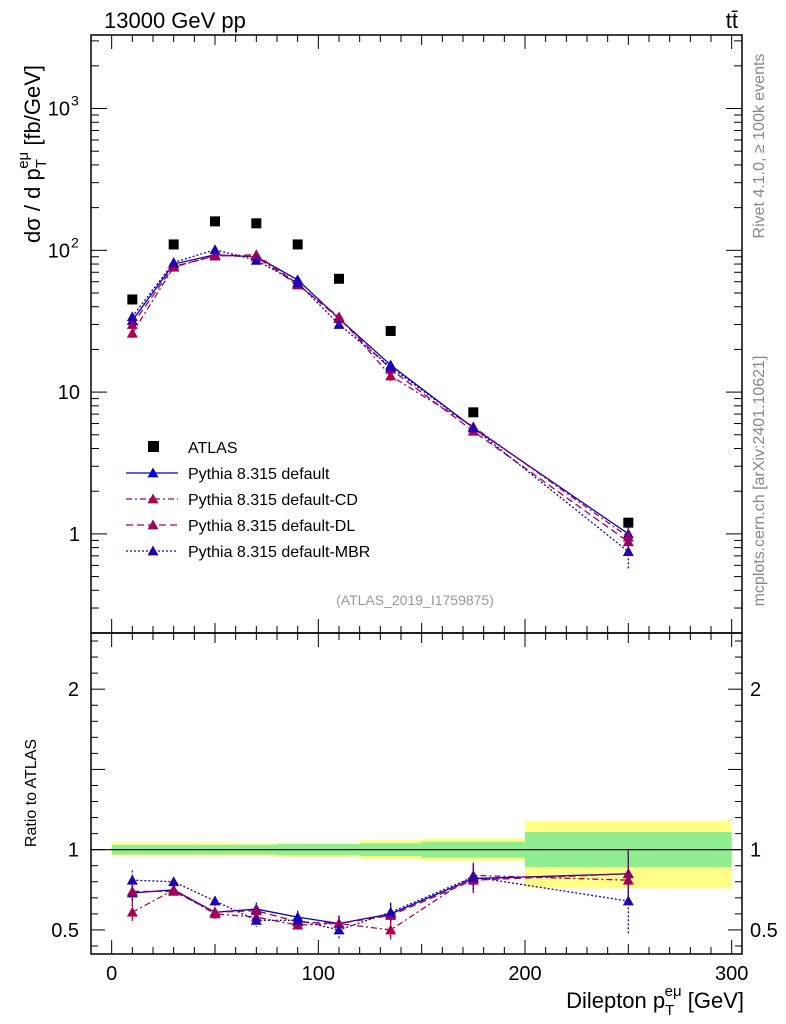  Describe the element at coordinates (75, 101) in the screenshot. I see `main-y-tick-exponent: 3` at that location.